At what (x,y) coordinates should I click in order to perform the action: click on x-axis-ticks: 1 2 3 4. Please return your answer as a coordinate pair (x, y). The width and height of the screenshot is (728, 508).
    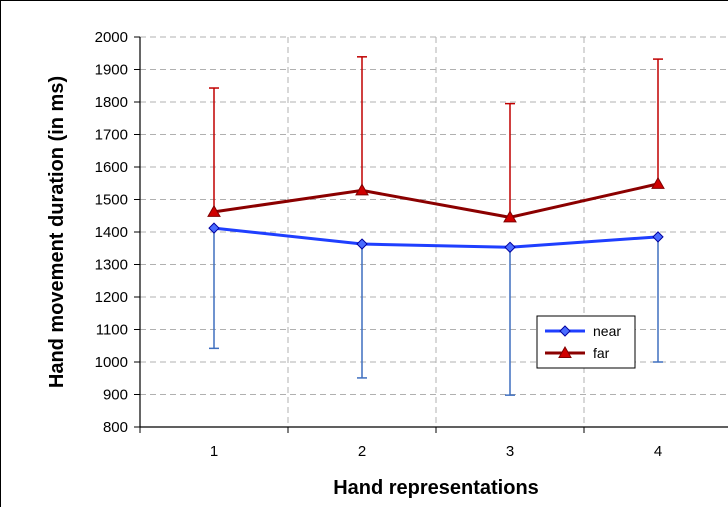
    Looking at the image, I should click on (400, 443).